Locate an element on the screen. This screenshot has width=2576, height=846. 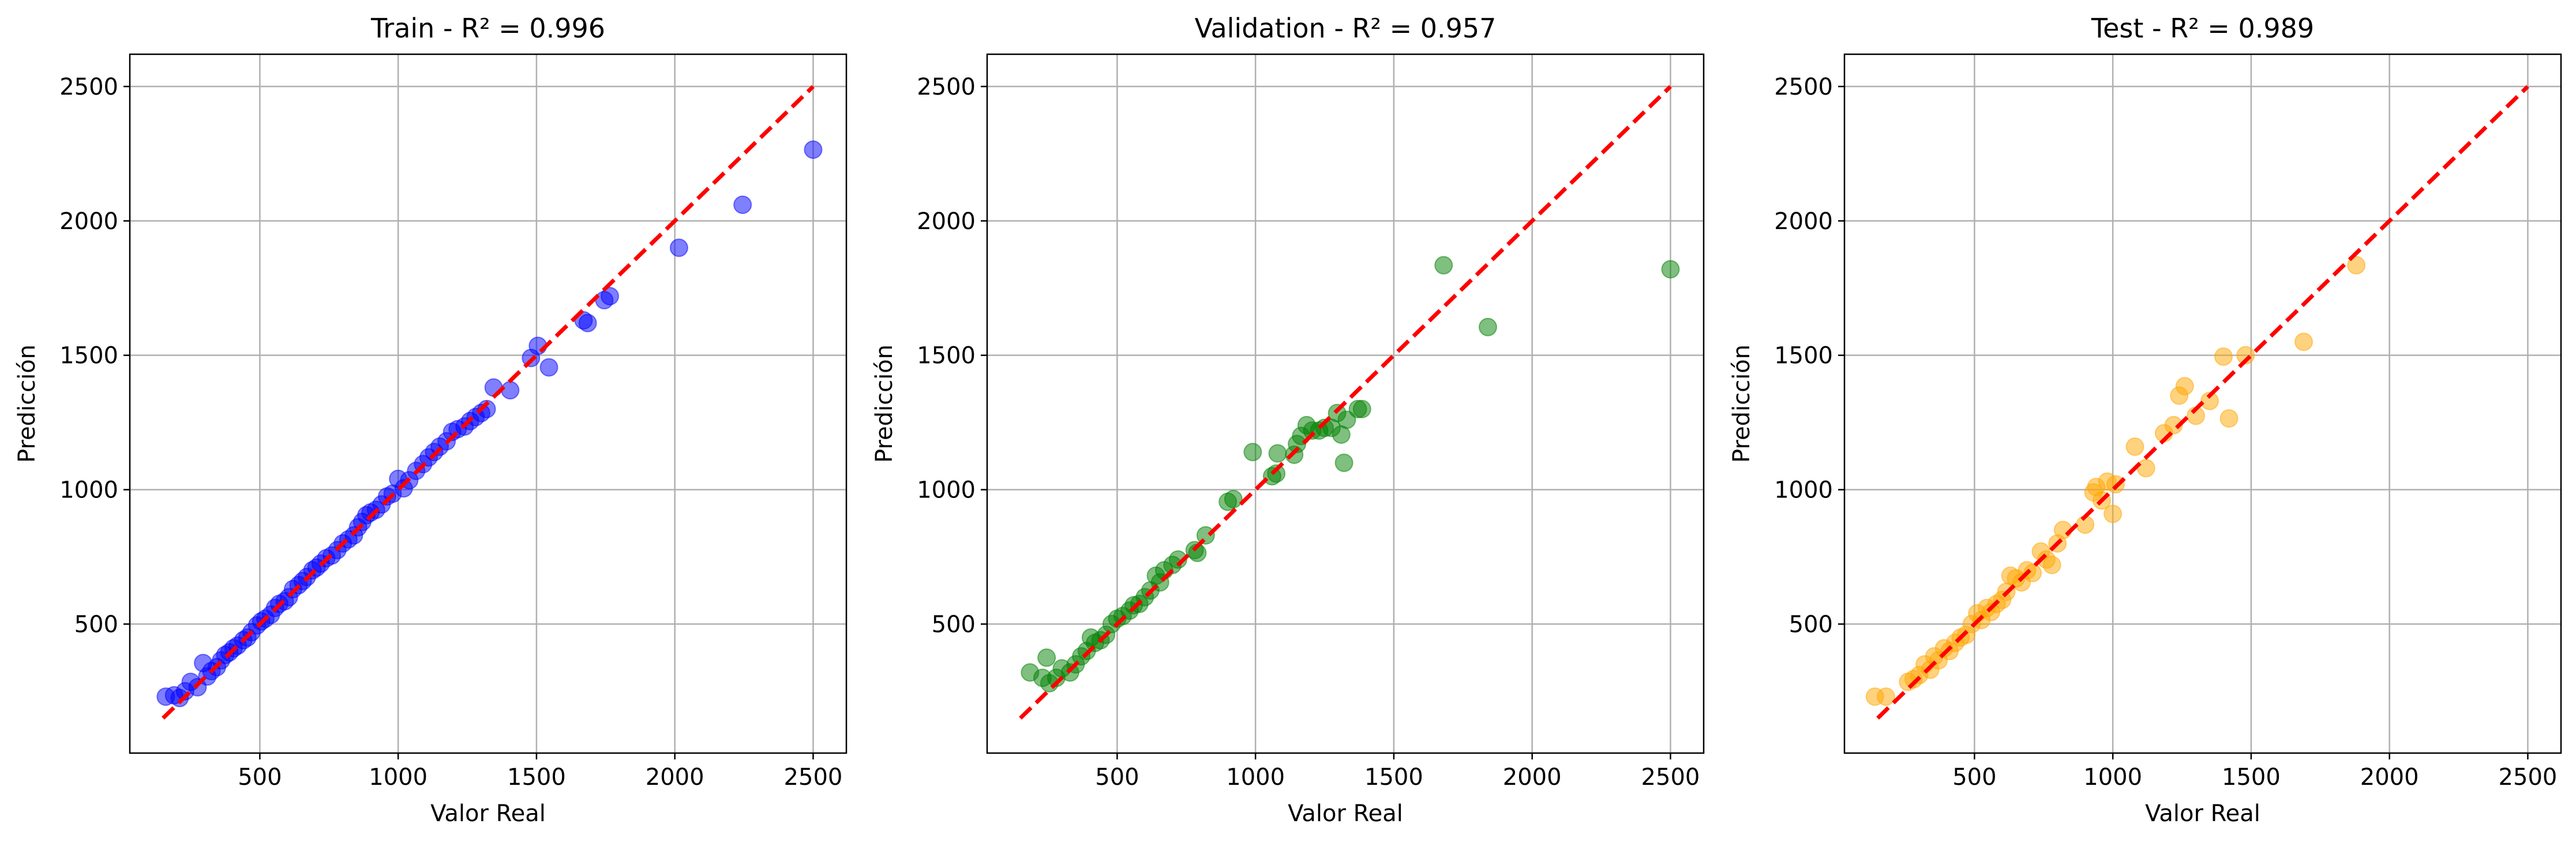
chart-title: Train - R² = 0.996 is located at coordinates (487, 28).